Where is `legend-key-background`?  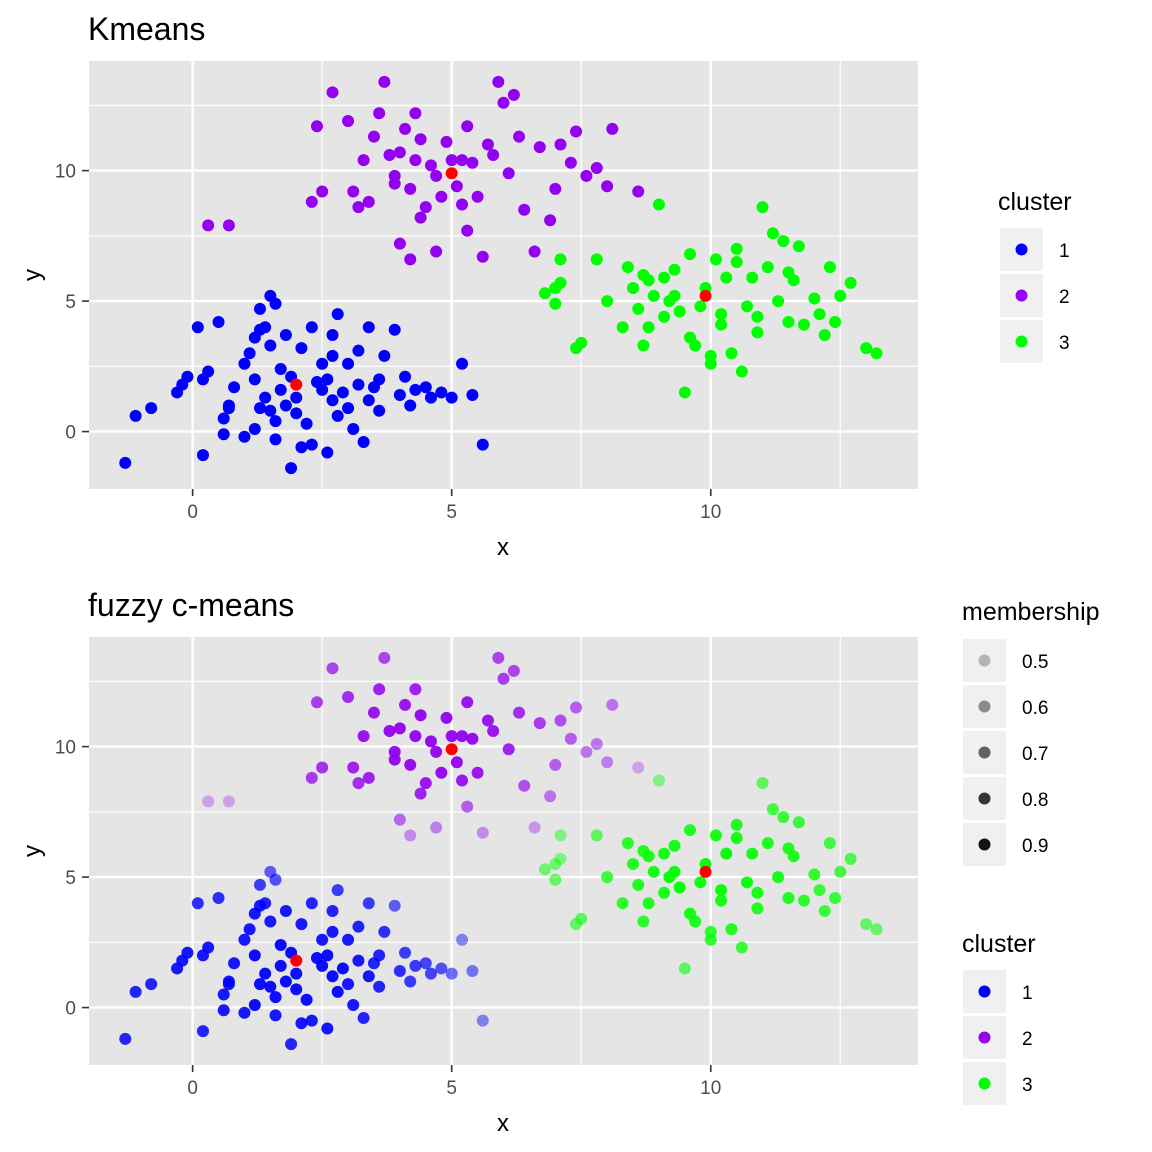
legend-key-background is located at coordinates (984, 660).